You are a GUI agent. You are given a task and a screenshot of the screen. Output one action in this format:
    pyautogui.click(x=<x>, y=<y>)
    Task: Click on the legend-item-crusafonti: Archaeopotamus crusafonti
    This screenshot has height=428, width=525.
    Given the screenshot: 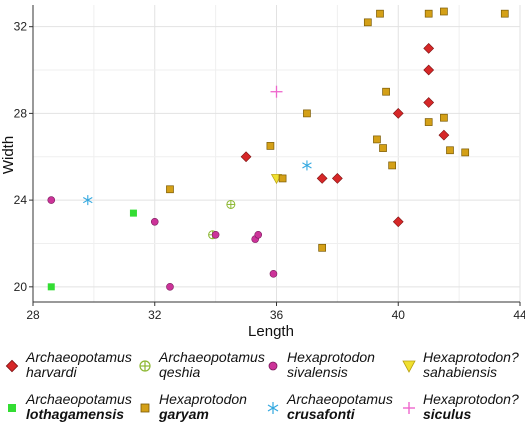 What is the action you would take?
    pyautogui.click(x=329, y=407)
    